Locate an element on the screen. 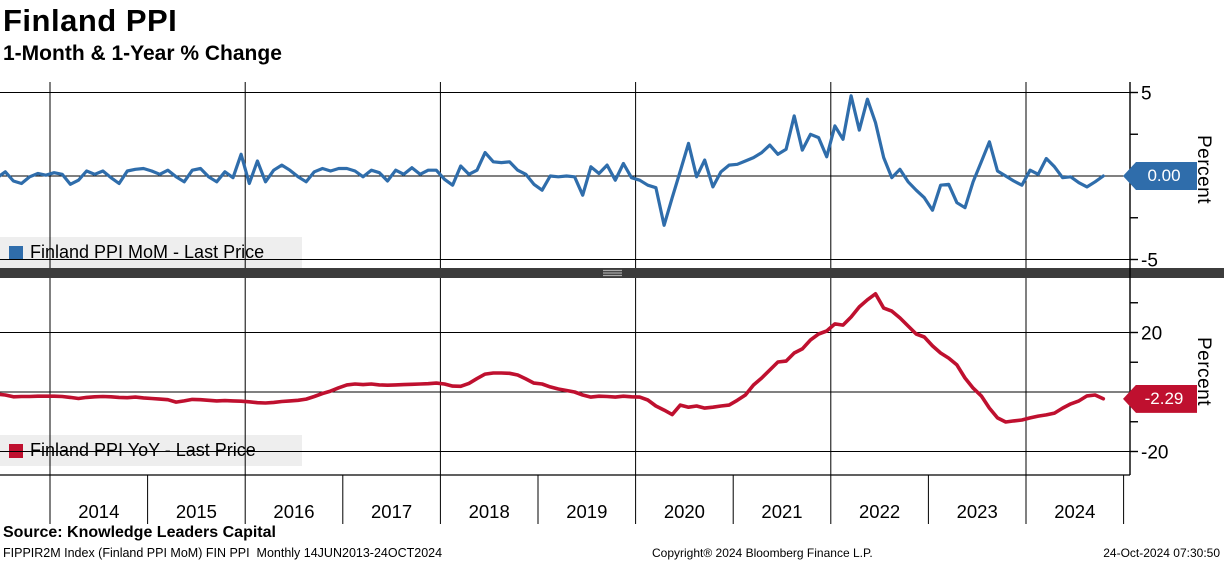 The width and height of the screenshot is (1224, 566). x-axis-year-label: 2021 is located at coordinates (781, 511).